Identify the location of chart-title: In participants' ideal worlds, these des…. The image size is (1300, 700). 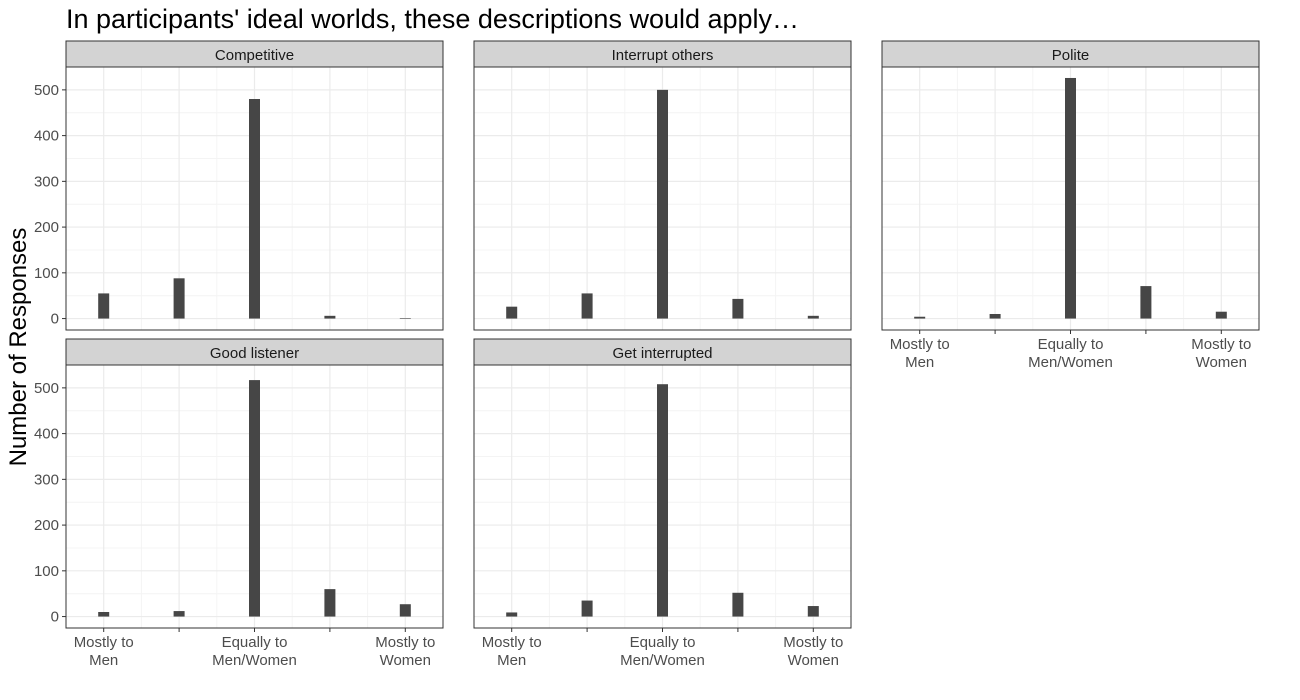
(432, 19).